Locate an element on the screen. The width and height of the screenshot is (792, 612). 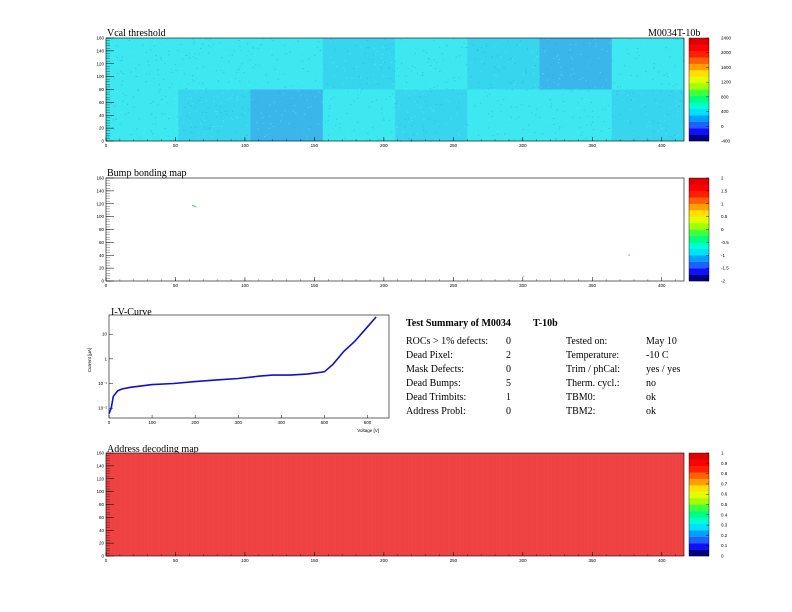
z-tick-label: 0.9 is located at coordinates (724, 463).